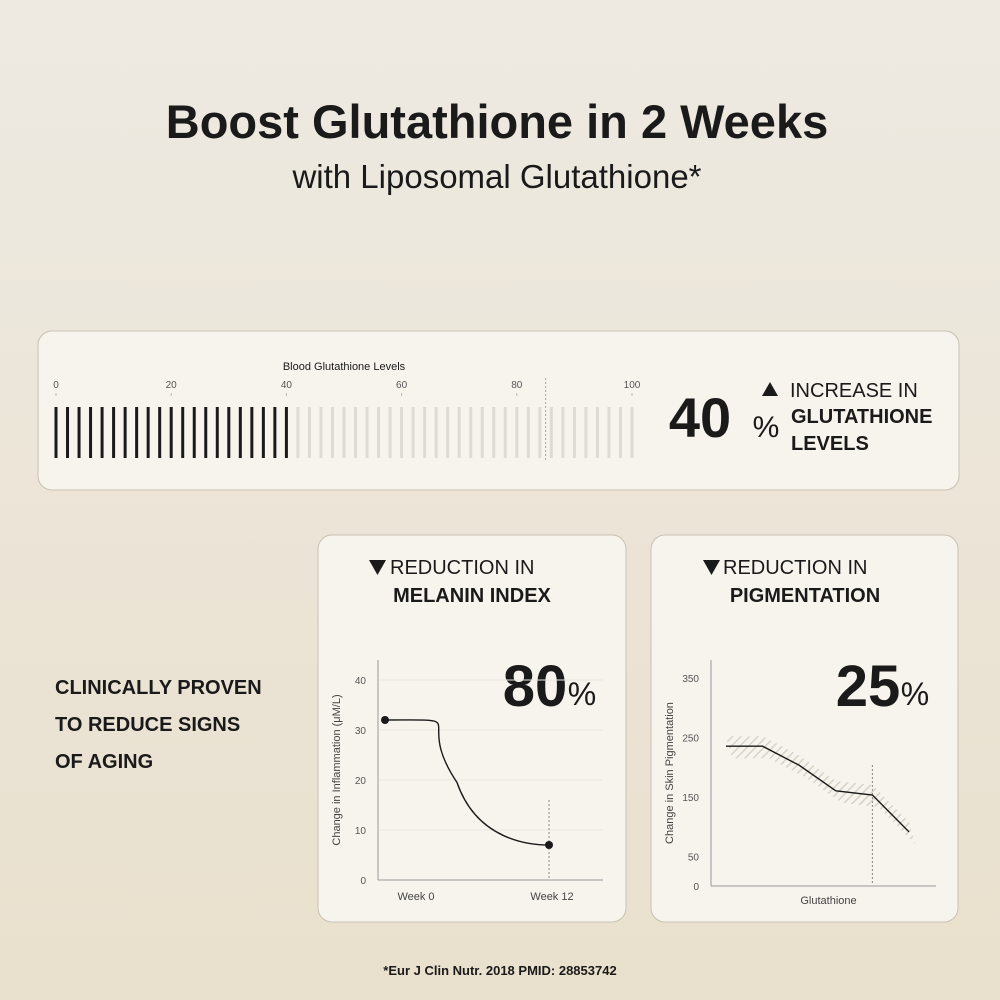 This screenshot has height=1000, width=1000. I want to click on stat-line: GLUTATHIONE, so click(861, 417).